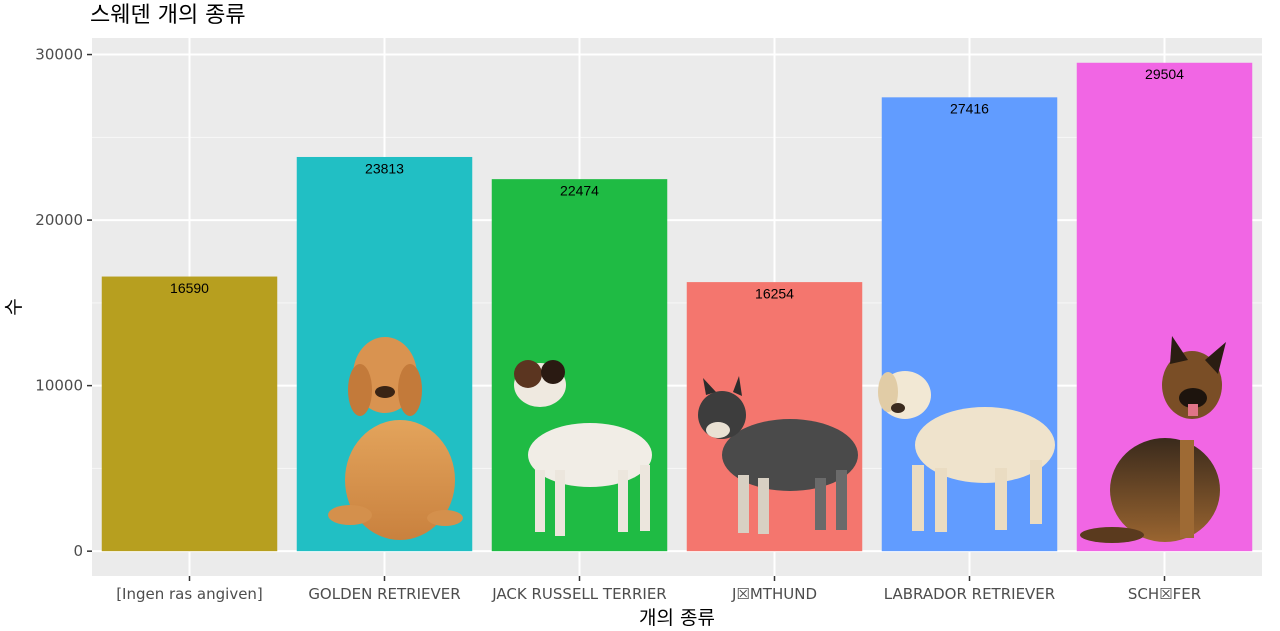 This screenshot has width=1280, height=631. I want to click on y-tick-label: 30000, so click(59, 55).